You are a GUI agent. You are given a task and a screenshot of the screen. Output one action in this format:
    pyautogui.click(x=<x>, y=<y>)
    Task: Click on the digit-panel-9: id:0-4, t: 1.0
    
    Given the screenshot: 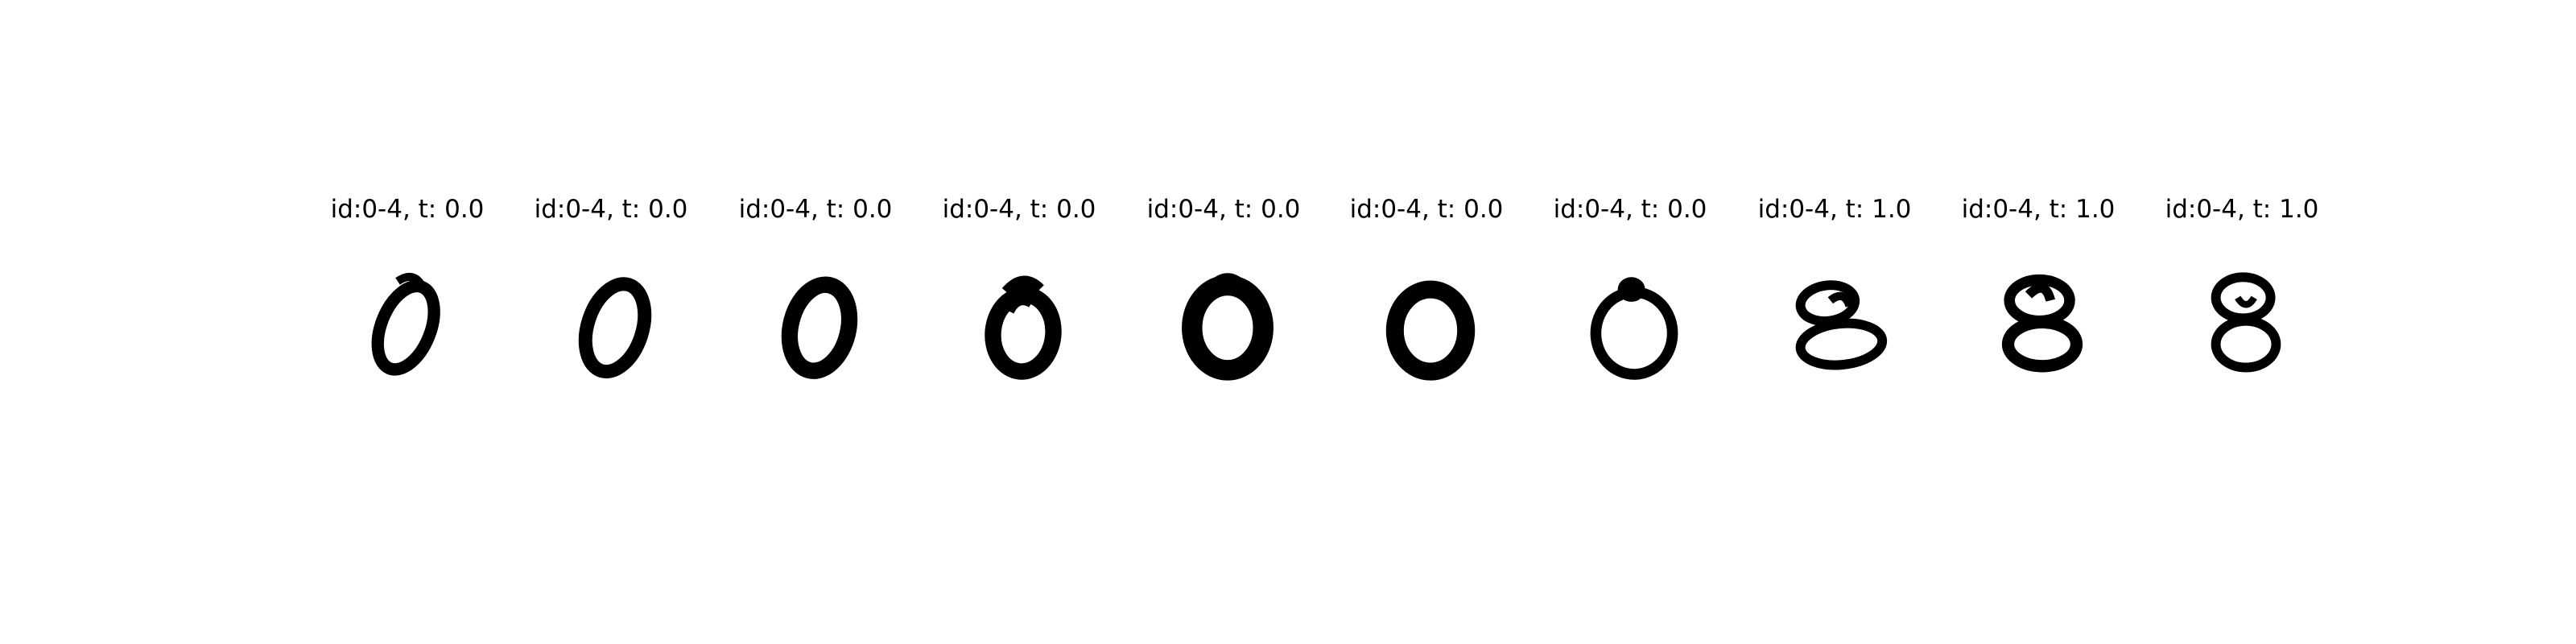 What is the action you would take?
    pyautogui.click(x=2038, y=297)
    